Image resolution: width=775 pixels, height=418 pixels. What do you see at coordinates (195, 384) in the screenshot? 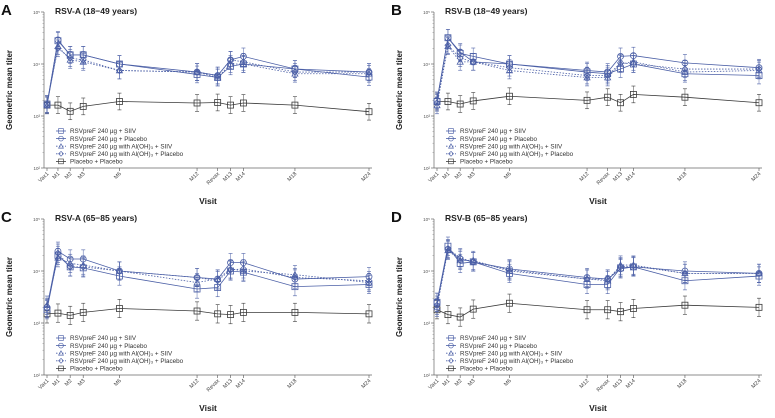
I see `x-tick-label: M12` at bounding box center [195, 384].